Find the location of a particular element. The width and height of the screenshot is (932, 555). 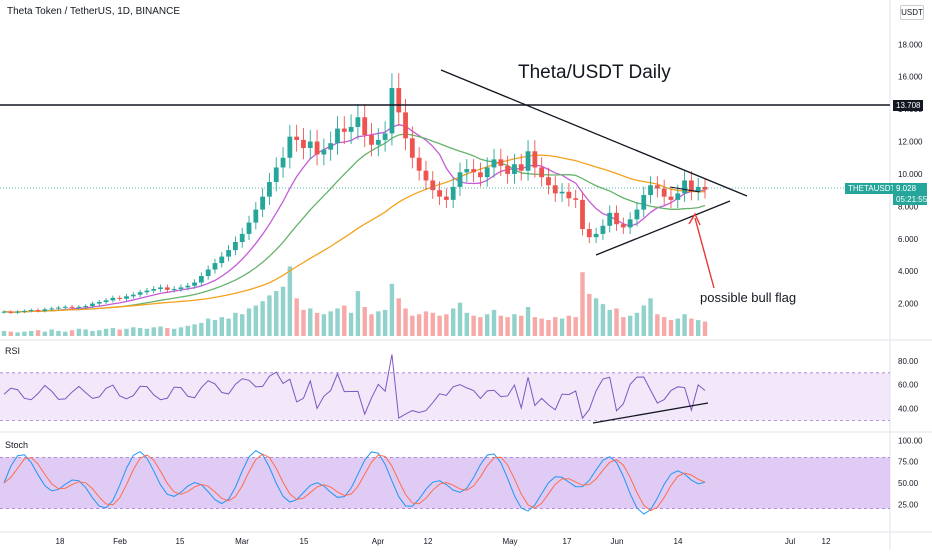

time-tick-label: Jun is located at coordinates (617, 541).